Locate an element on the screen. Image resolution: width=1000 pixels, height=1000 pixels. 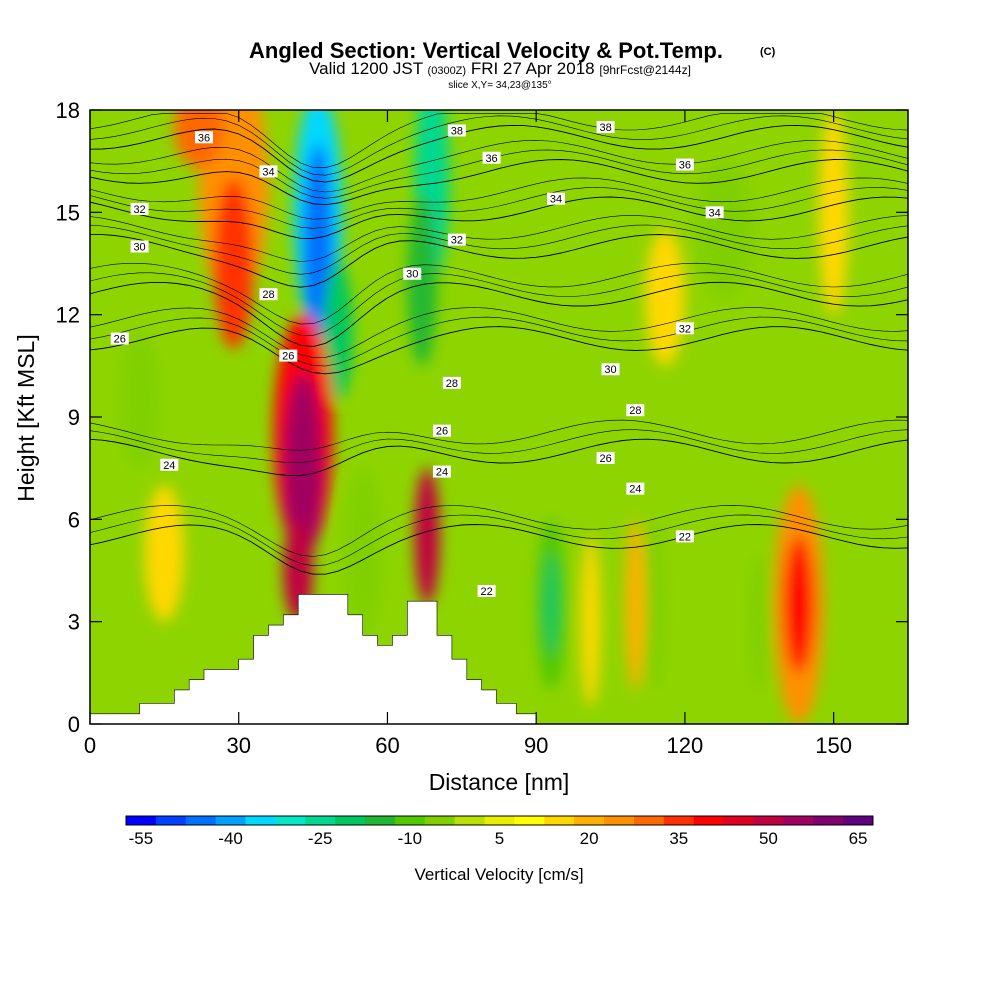
slice-info: slice X,Y= 34,23@135° is located at coordinates (499, 85).